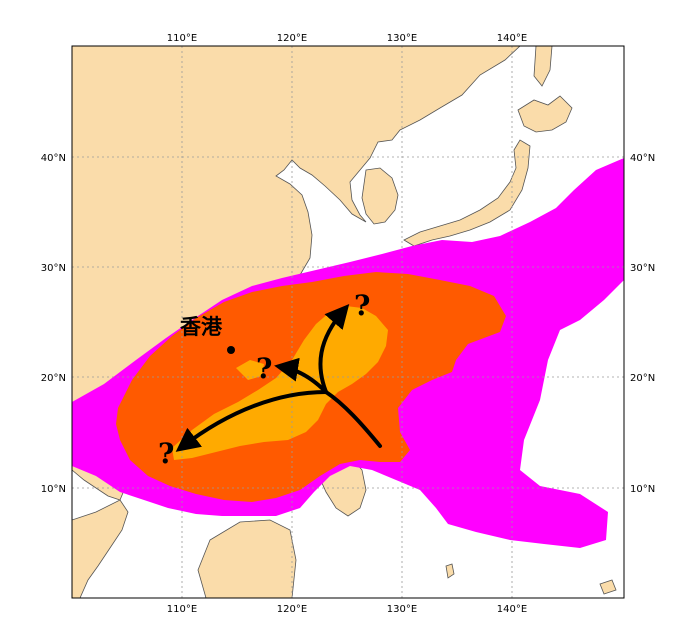 Image resolution: width=700 pixels, height=644 pixels. What do you see at coordinates (642, 324) in the screenshot?
I see `lat-labels-right: 40°N 30°N 20°N 10°N` at bounding box center [642, 324].